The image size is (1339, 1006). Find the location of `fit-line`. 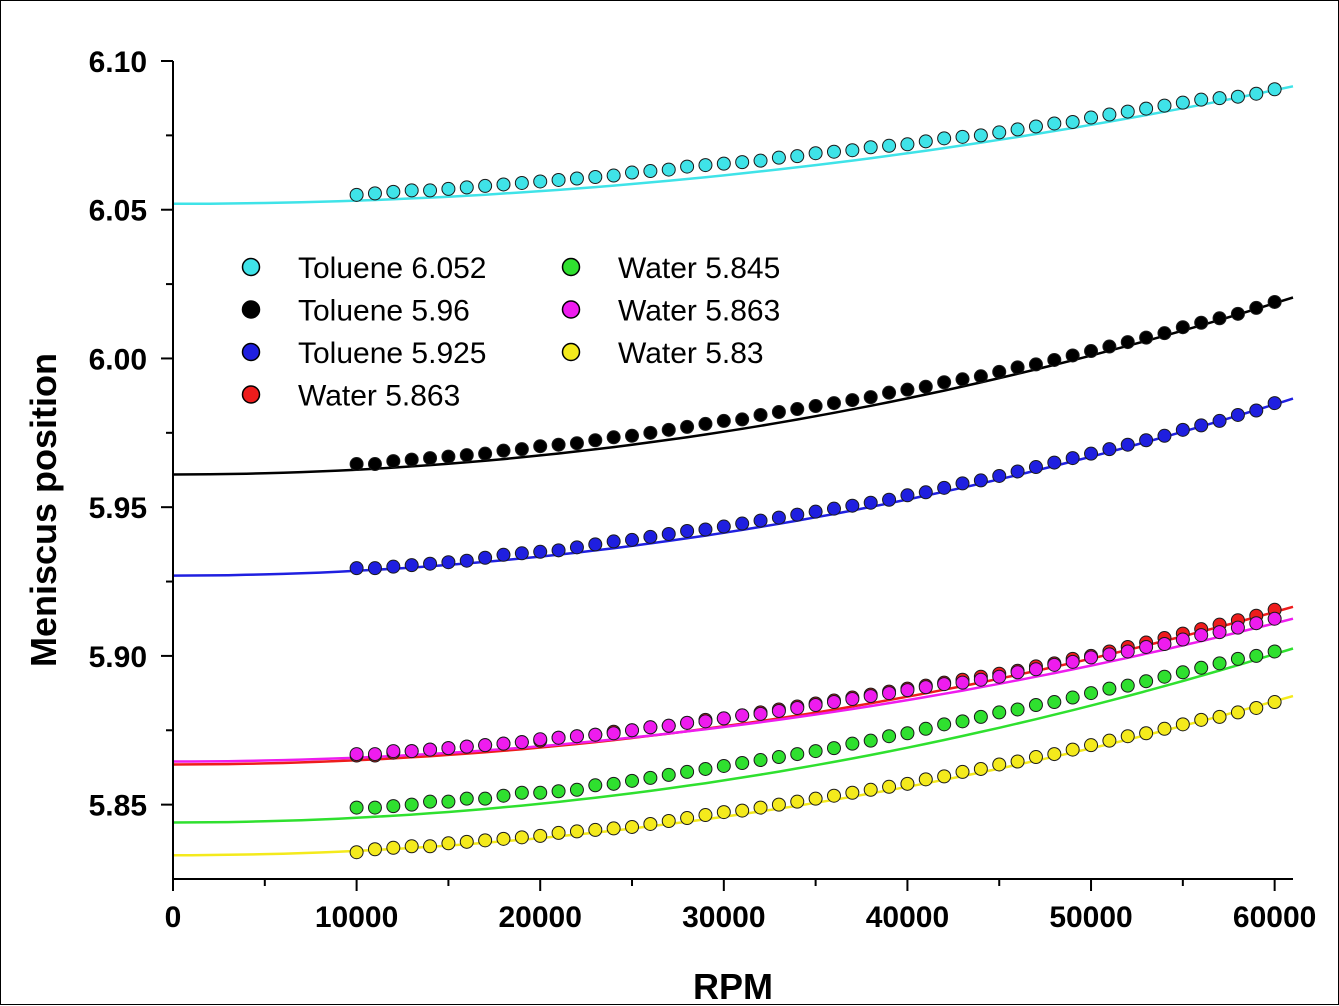

fit-line is located at coordinates (733, 775).